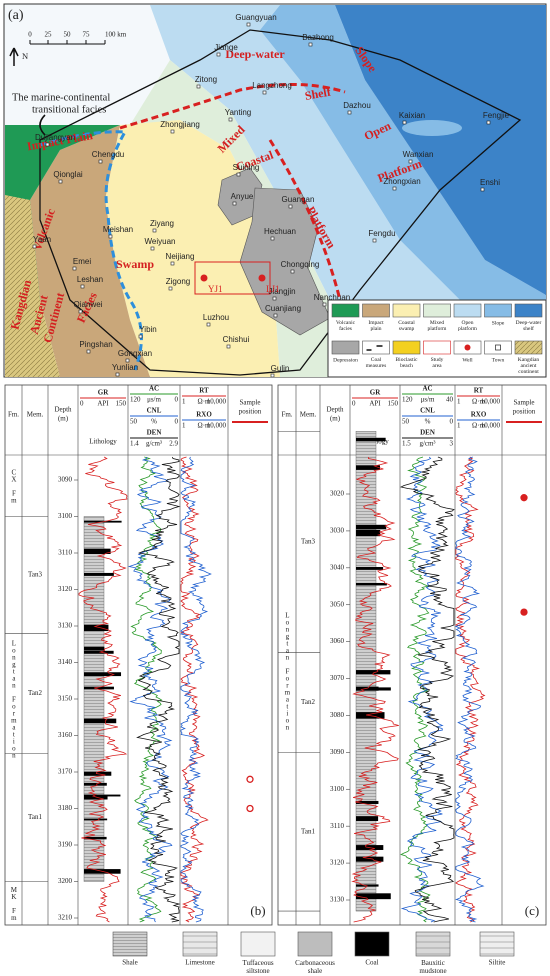 The image size is (550, 976). Describe the element at coordinates (49, 35) in the screenshot. I see `scale-label: 25` at that location.